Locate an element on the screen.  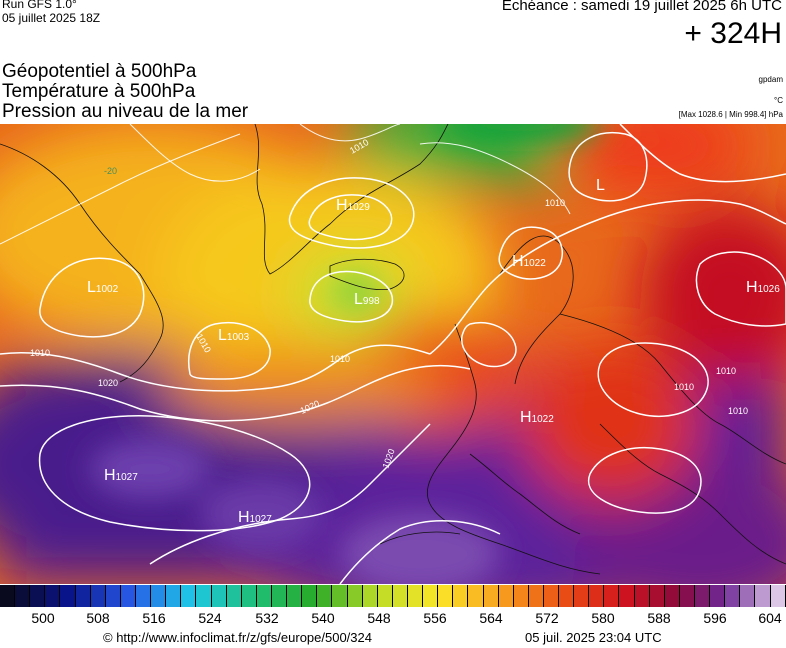
generation-timestamp: 05 juil. 2025 23:04 UTC is located at coordinates (593, 637).